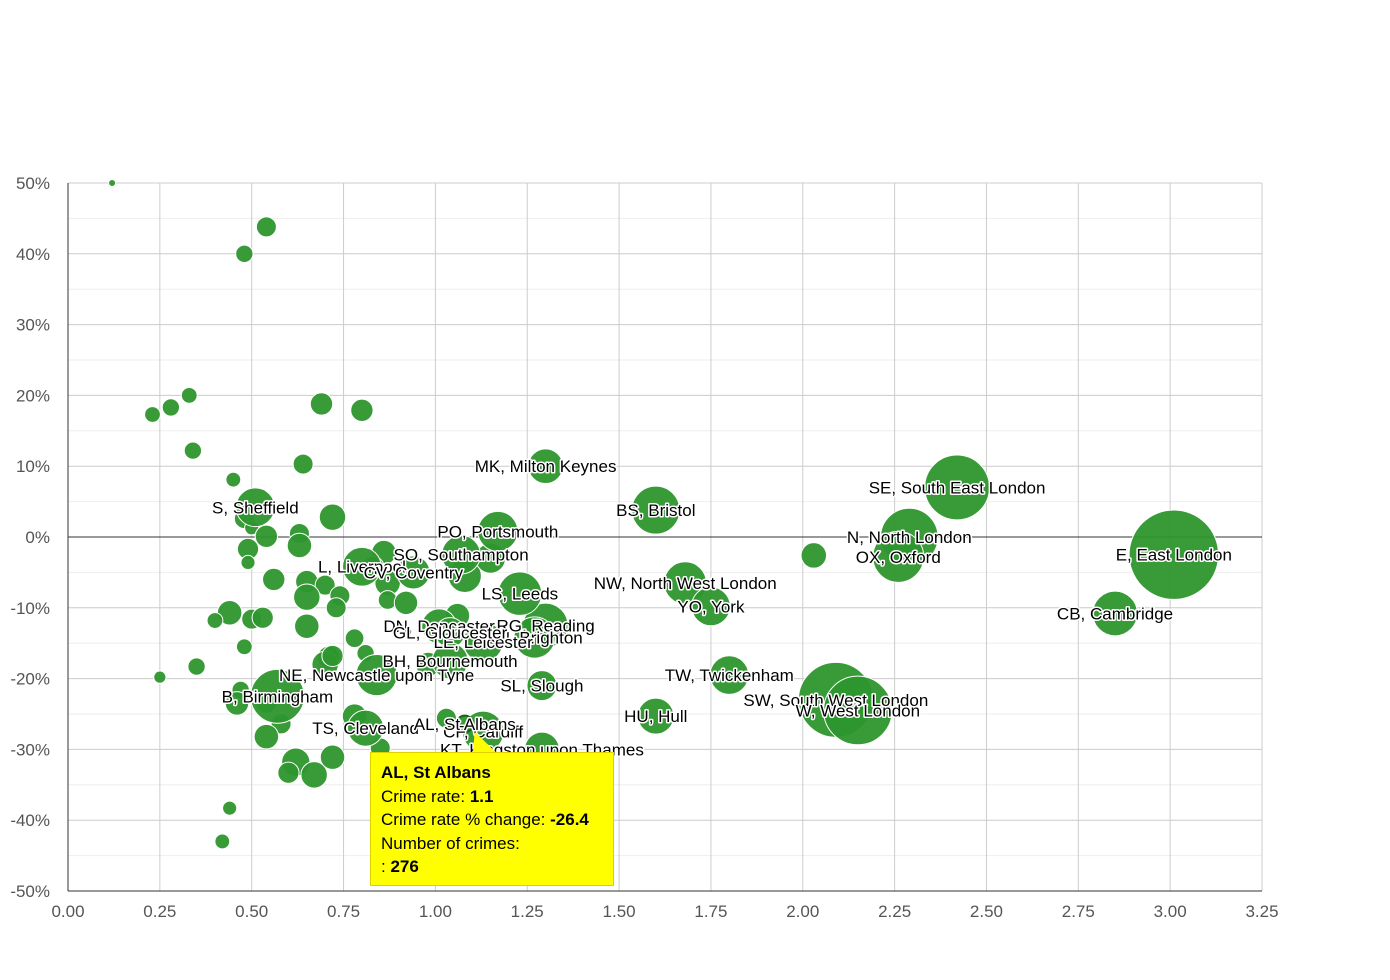 The width and height of the screenshot is (1390, 980). I want to click on bubble-label: E, East London, so click(1174, 555).